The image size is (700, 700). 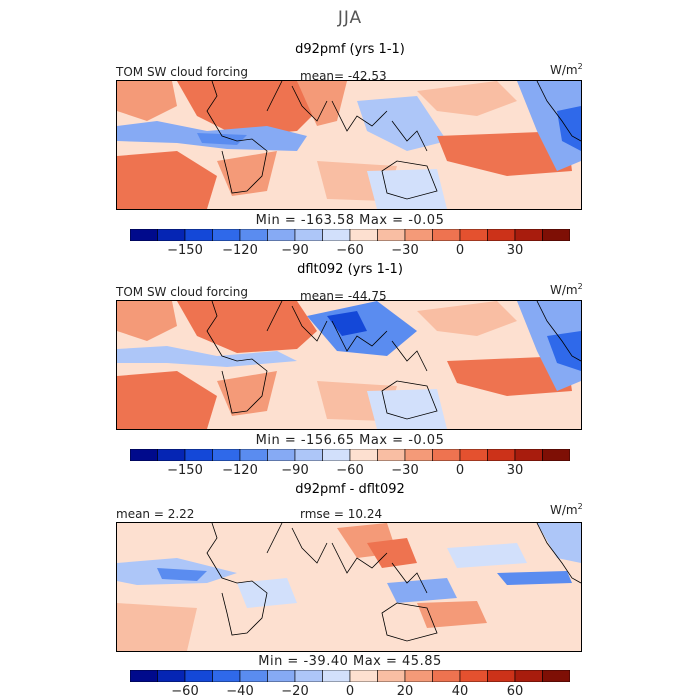 What do you see at coordinates (487, 555) in the screenshot?
I see `panel-3-patch-pacific-blue` at bounding box center [487, 555].